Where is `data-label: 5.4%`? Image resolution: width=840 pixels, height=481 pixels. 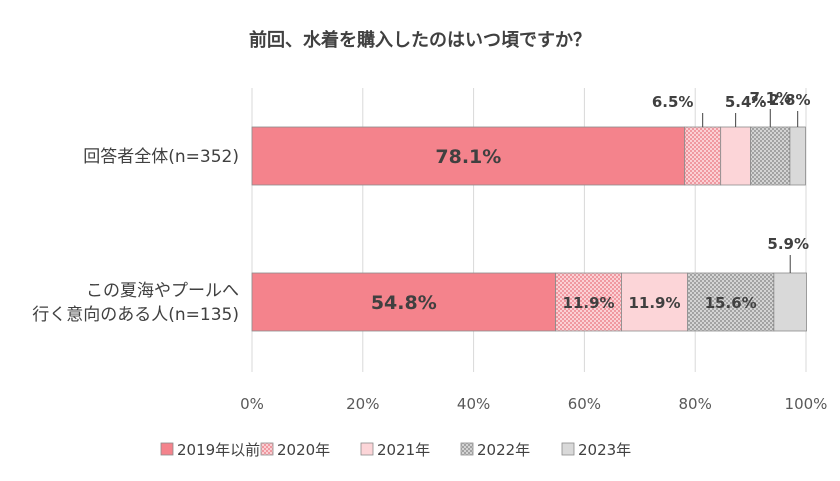 data-label: 5.4% is located at coordinates (746, 102).